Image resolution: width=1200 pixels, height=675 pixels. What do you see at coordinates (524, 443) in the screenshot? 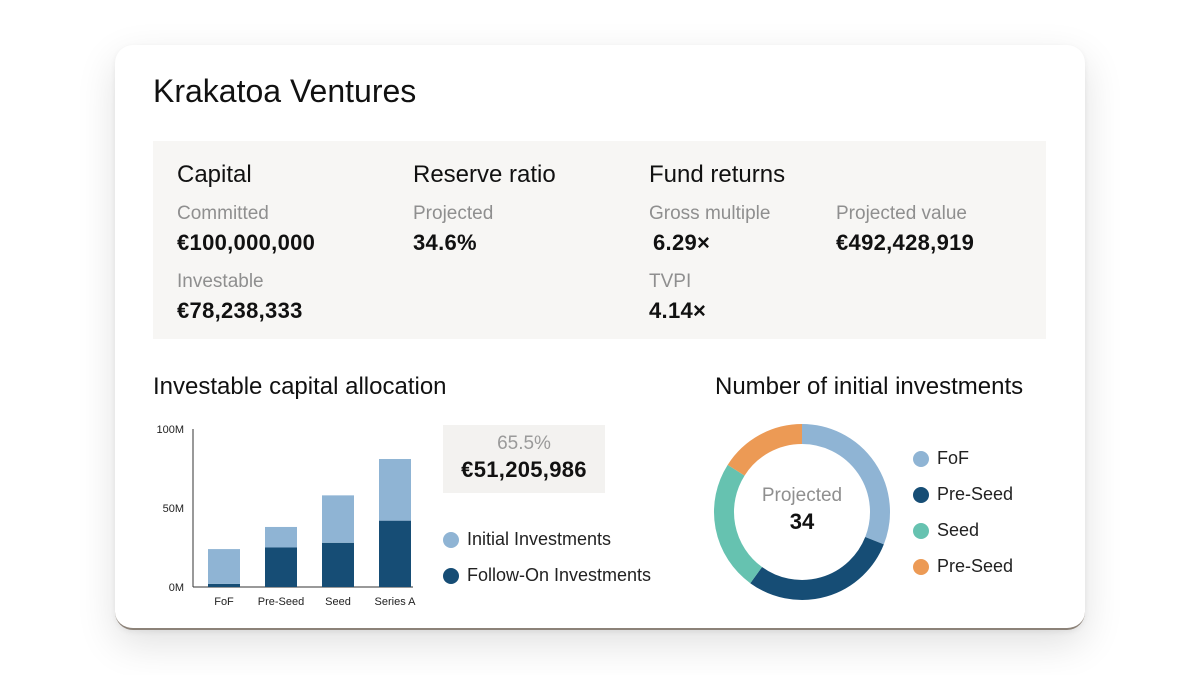
I see `callout-percent: 65.5%` at bounding box center [524, 443].